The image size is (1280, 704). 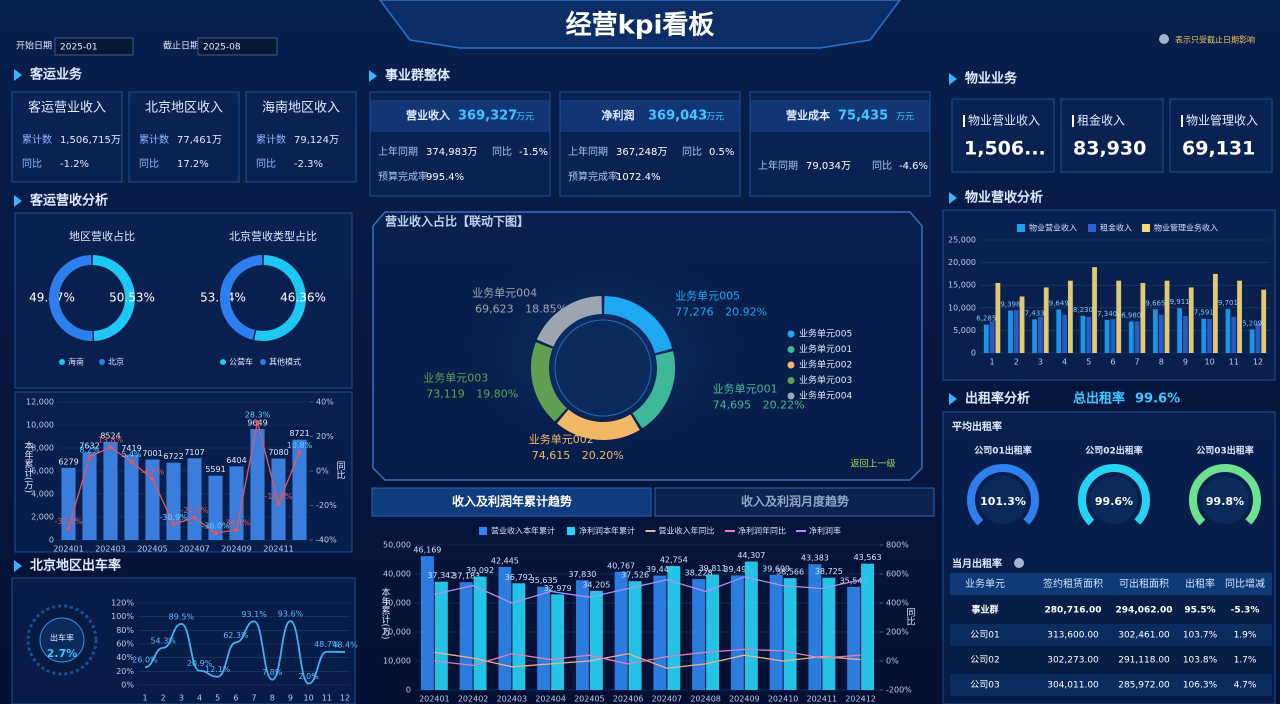 What do you see at coordinates (152, 478) in the screenshot?
I see `line-point` at bounding box center [152, 478].